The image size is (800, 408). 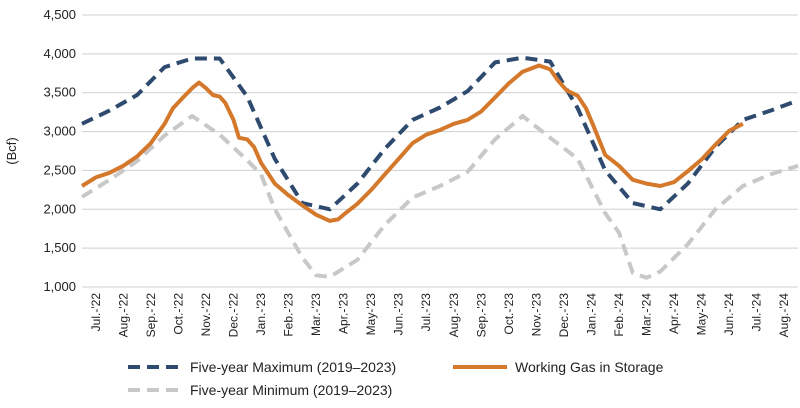 I want to click on x-tick-label: Aug.-'22, so click(x=123, y=315).